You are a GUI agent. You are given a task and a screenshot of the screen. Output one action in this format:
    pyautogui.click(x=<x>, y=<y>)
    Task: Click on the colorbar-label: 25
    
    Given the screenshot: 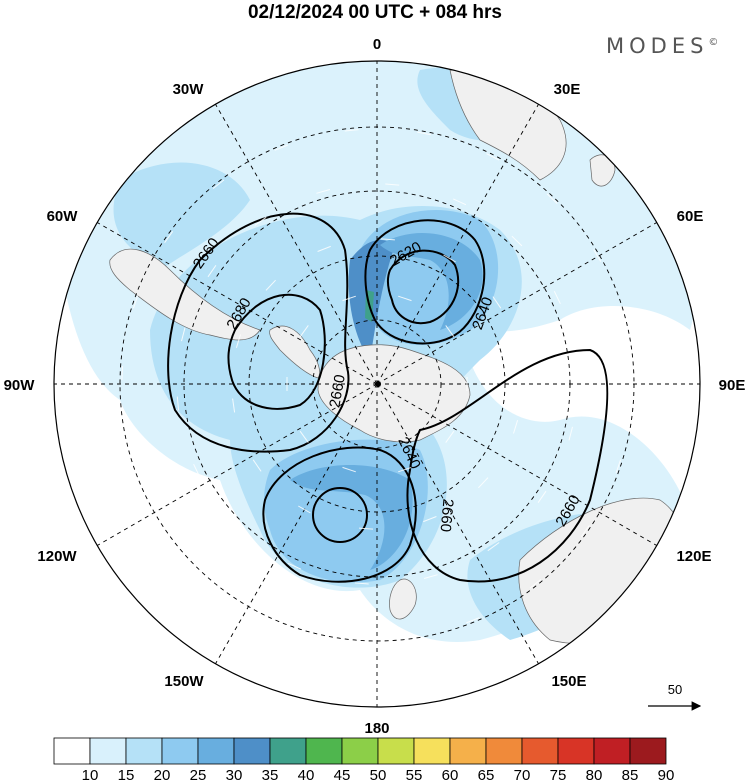 What is the action you would take?
    pyautogui.click(x=198, y=774)
    